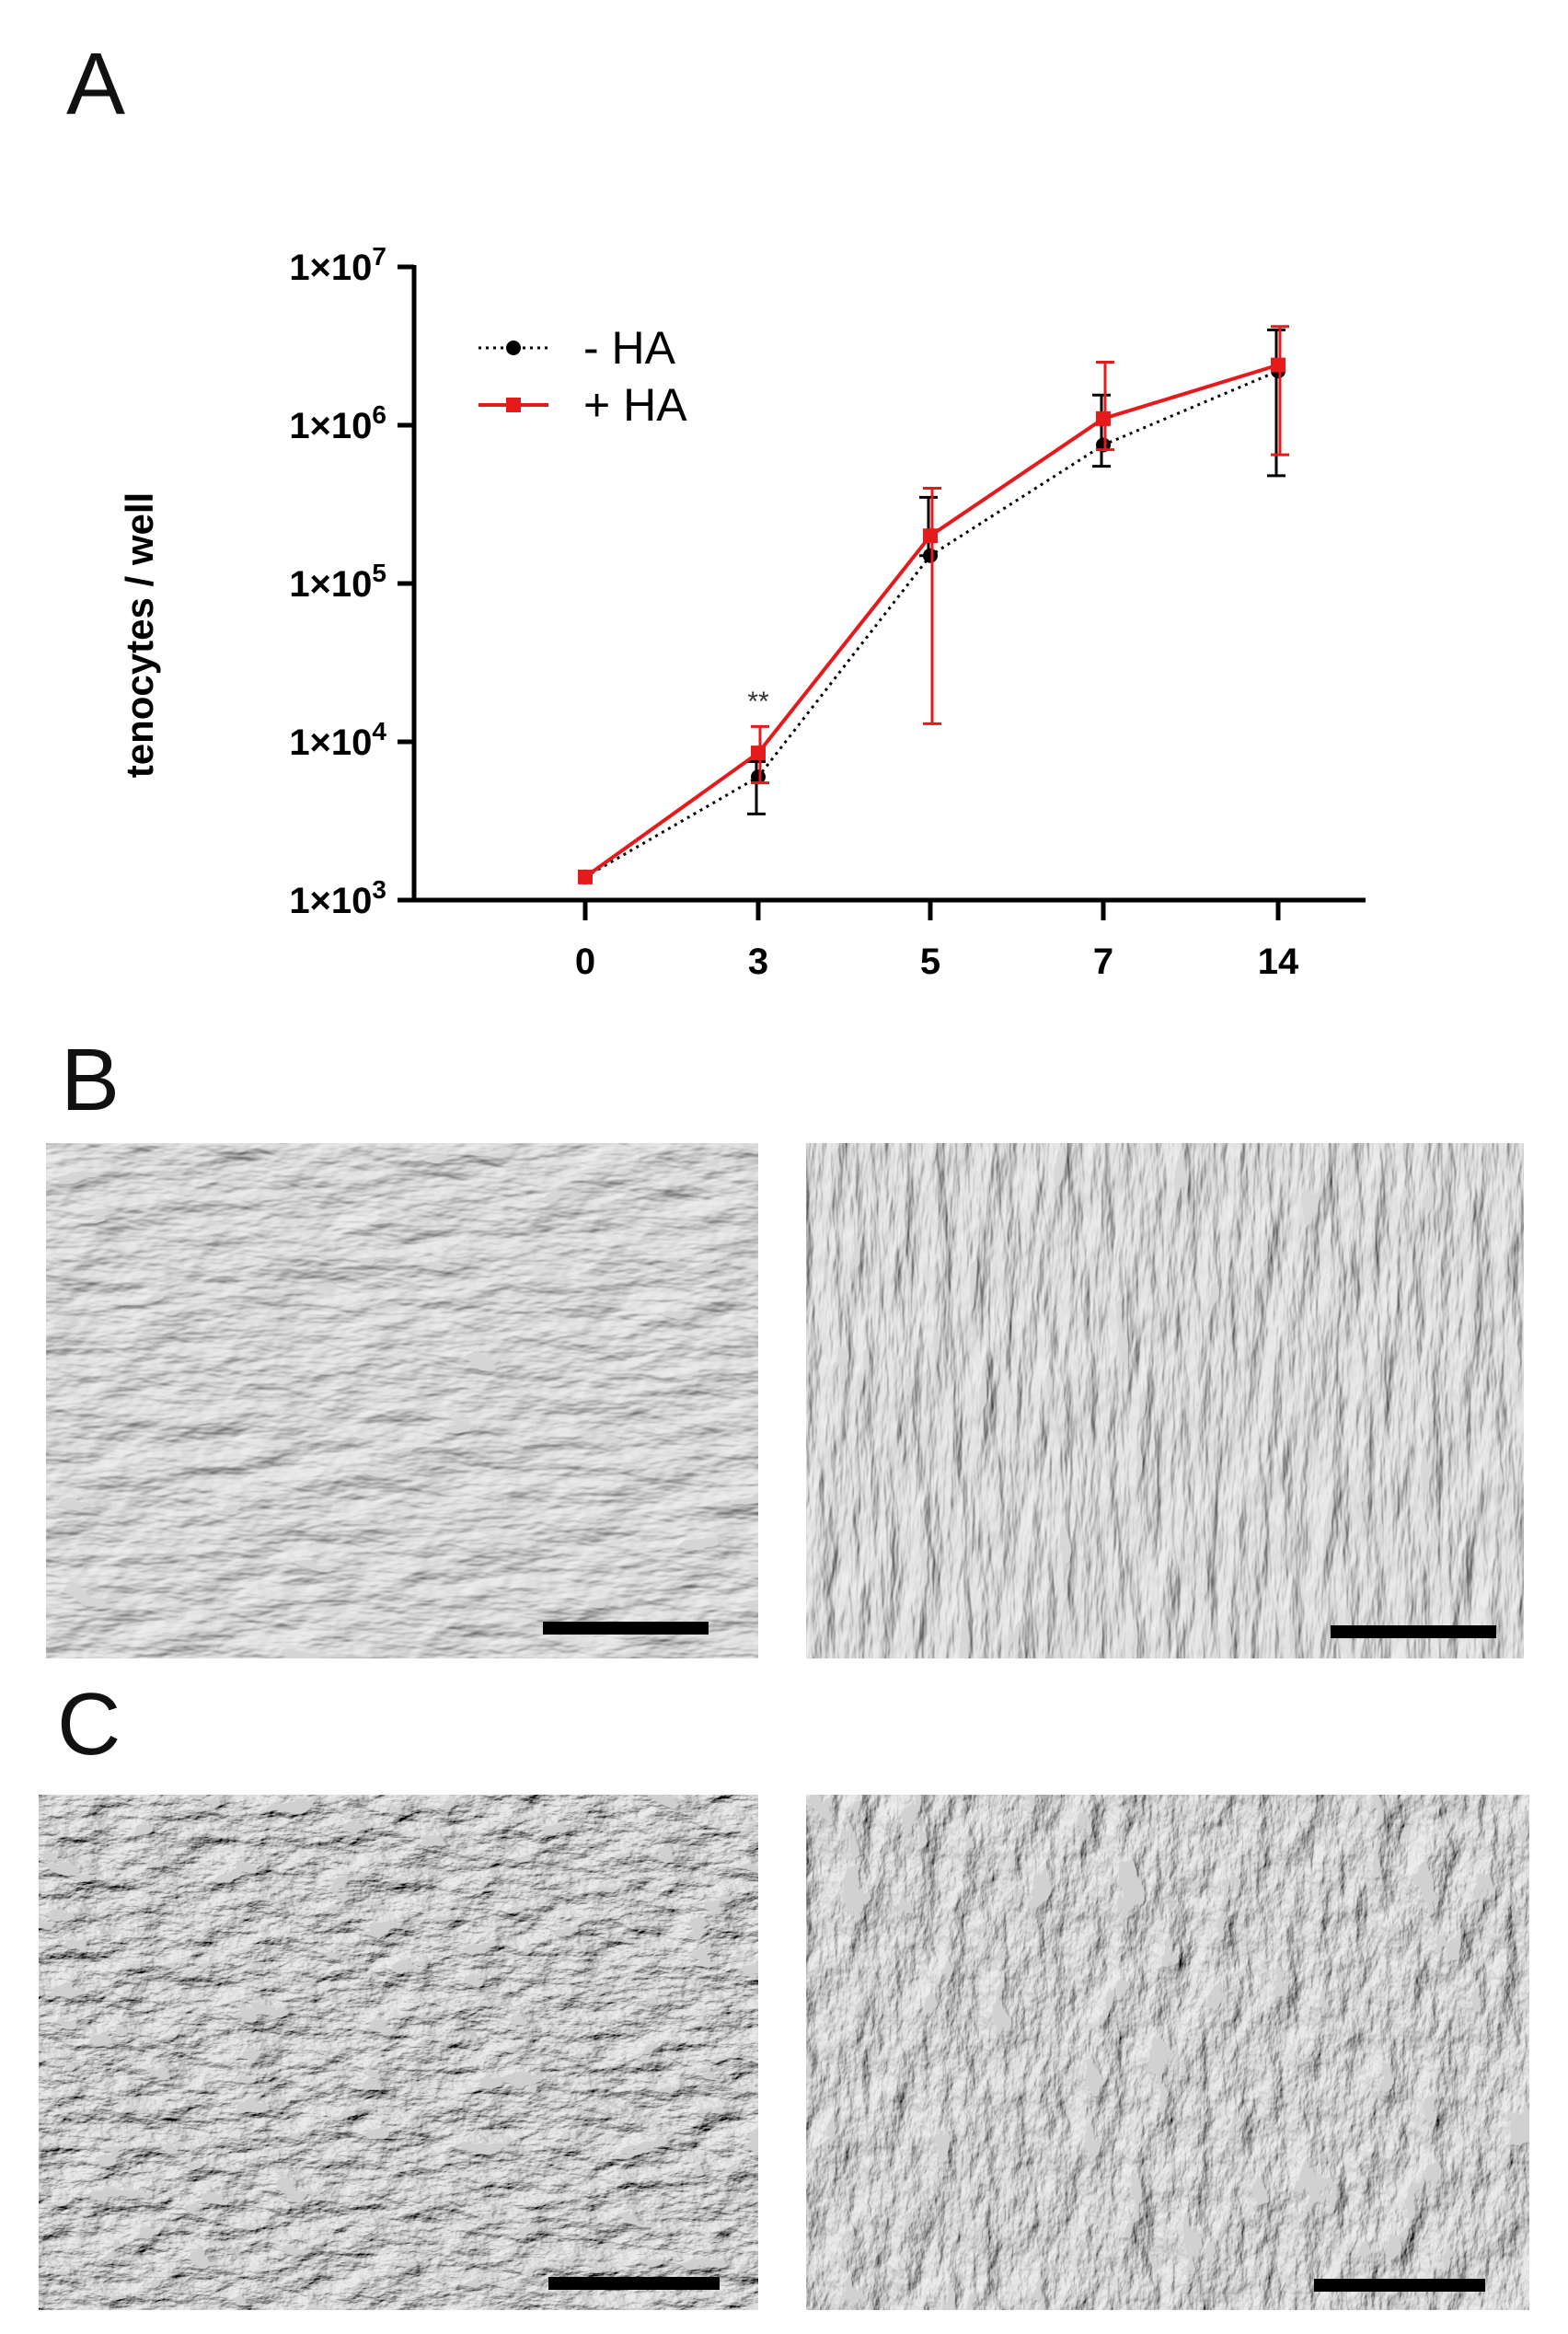 Image resolution: width=1568 pixels, height=2334 pixels. What do you see at coordinates (398, 2052) in the screenshot?
I see `micrograph-c-left` at bounding box center [398, 2052].